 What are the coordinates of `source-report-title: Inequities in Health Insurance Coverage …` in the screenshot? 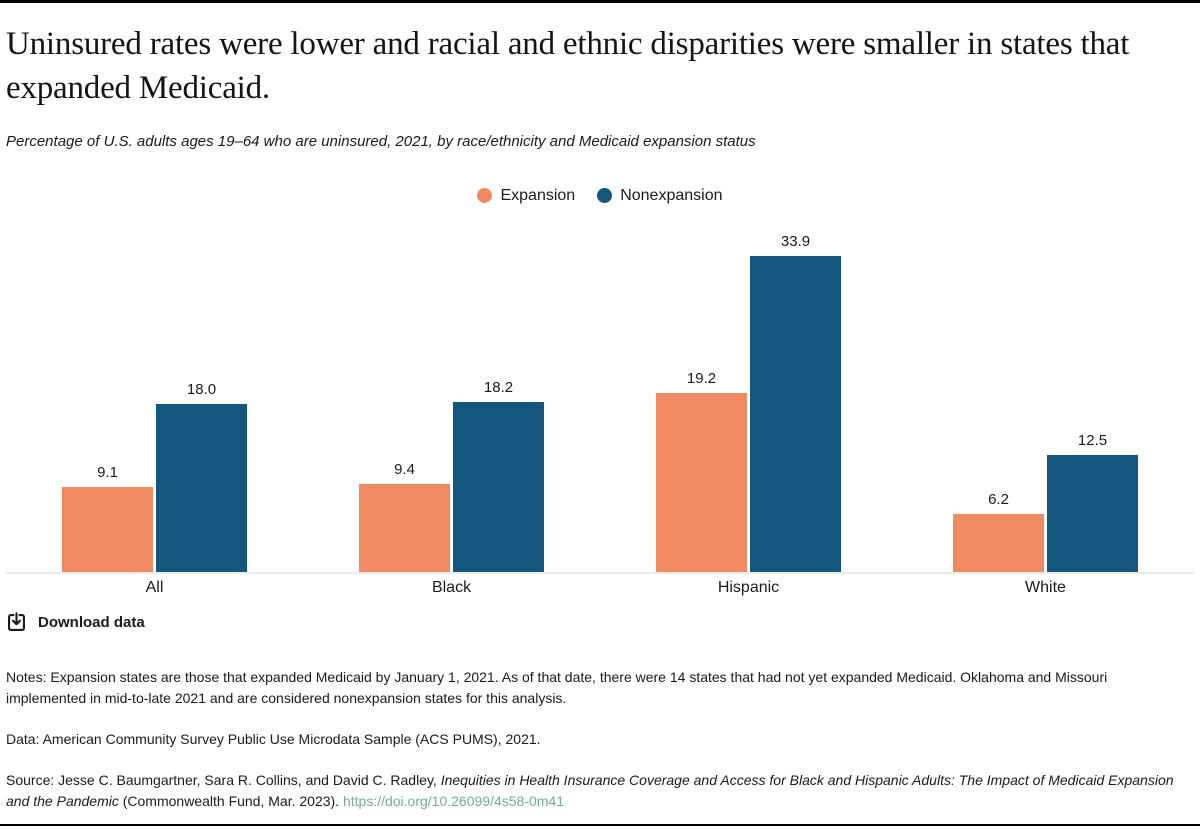 It's located at (590, 790).